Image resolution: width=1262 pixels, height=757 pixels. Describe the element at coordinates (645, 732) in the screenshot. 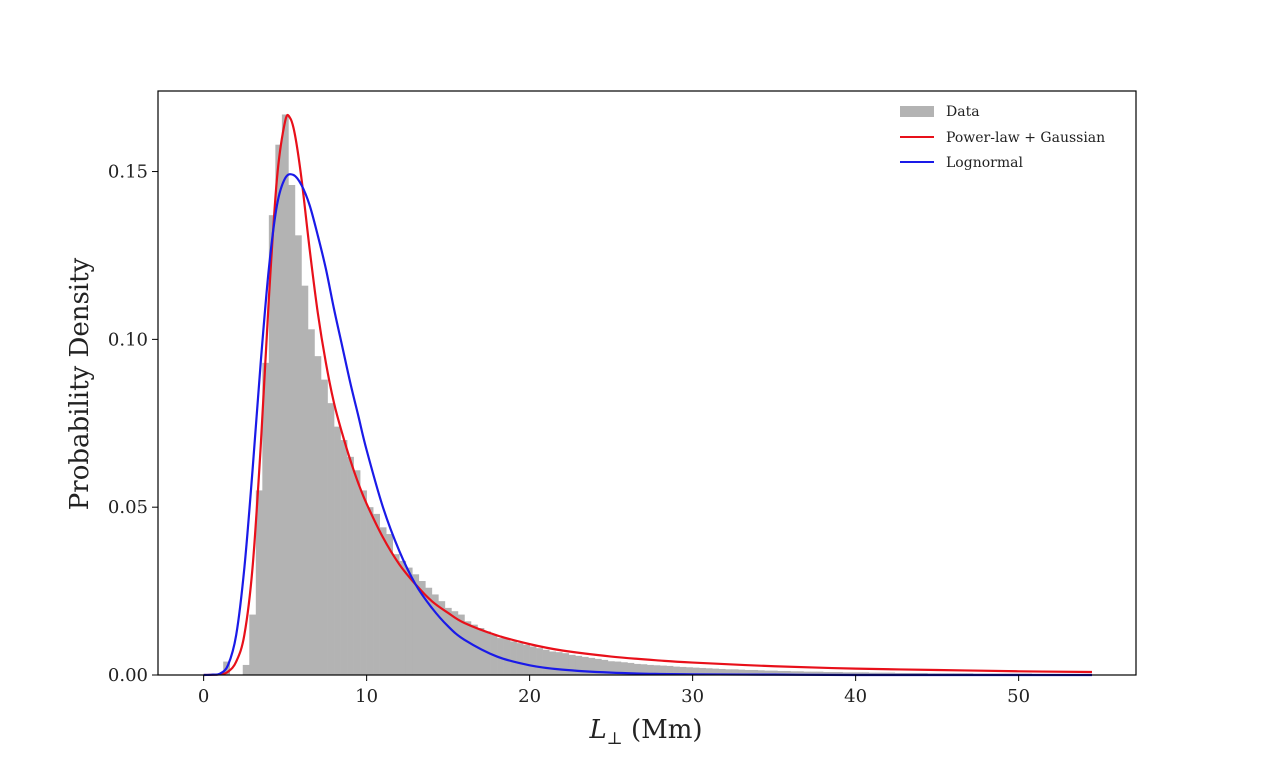

I see `x-axis-label: L⊥ (Mm)` at that location.